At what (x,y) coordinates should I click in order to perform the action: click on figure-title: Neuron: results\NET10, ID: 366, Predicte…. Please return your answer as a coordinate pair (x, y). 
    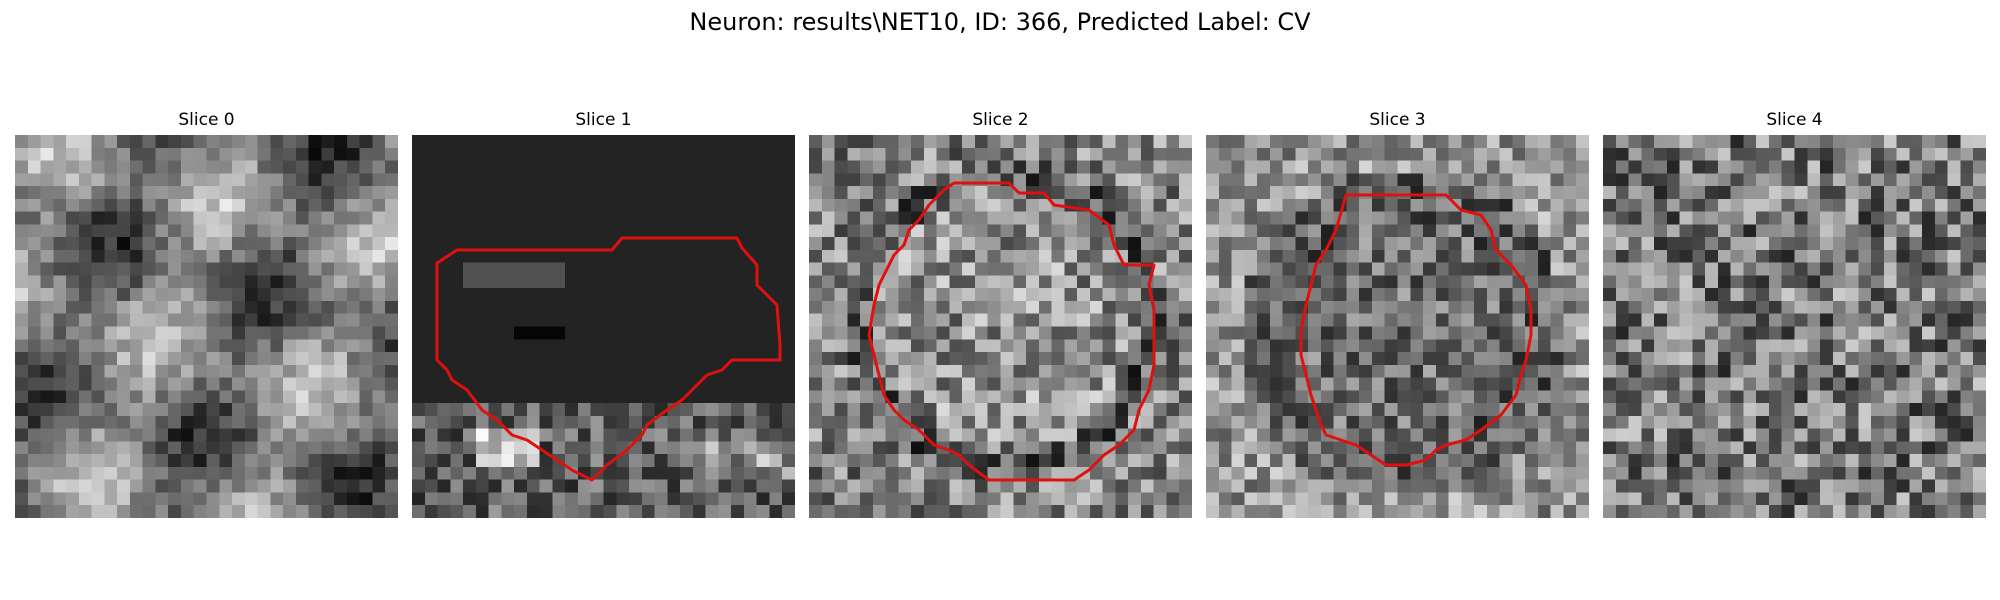
    Looking at the image, I should click on (1000, 22).